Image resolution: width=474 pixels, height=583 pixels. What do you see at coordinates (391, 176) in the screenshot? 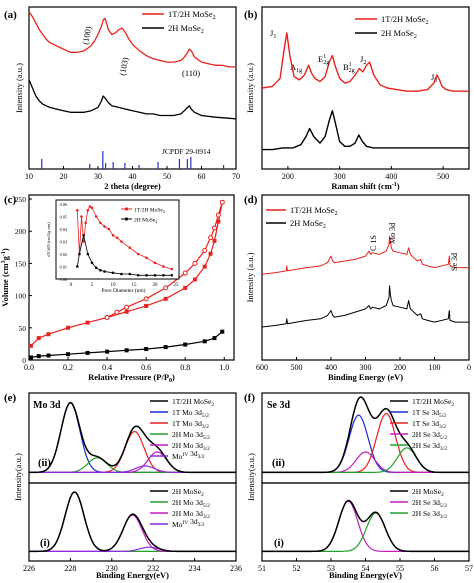
I see `x-axis-tick-label: 400` at bounding box center [391, 176].